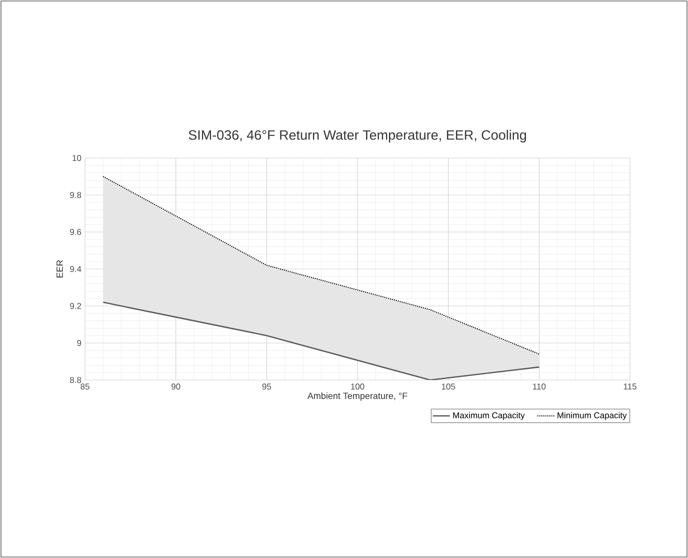 The width and height of the screenshot is (688, 558). I want to click on x-tick-label: 90, so click(176, 387).